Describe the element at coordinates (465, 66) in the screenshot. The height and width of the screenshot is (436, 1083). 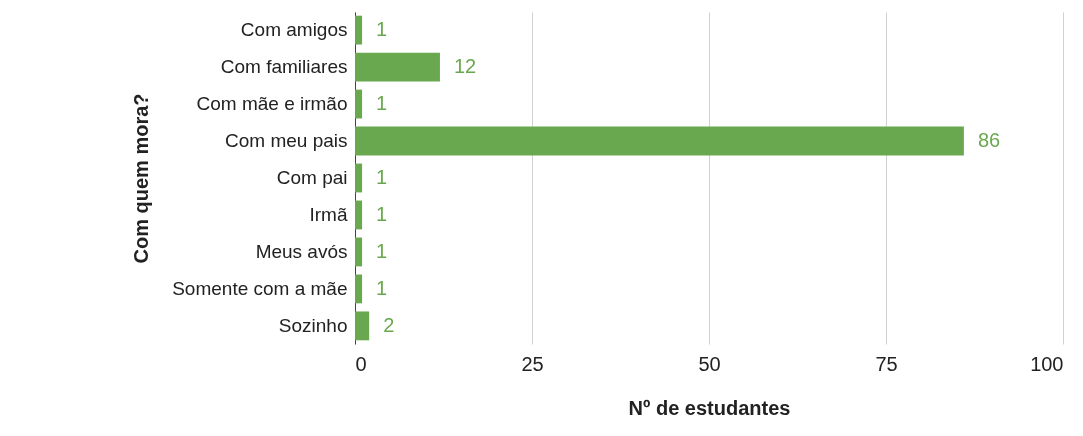
I see `data-label: 12` at that location.